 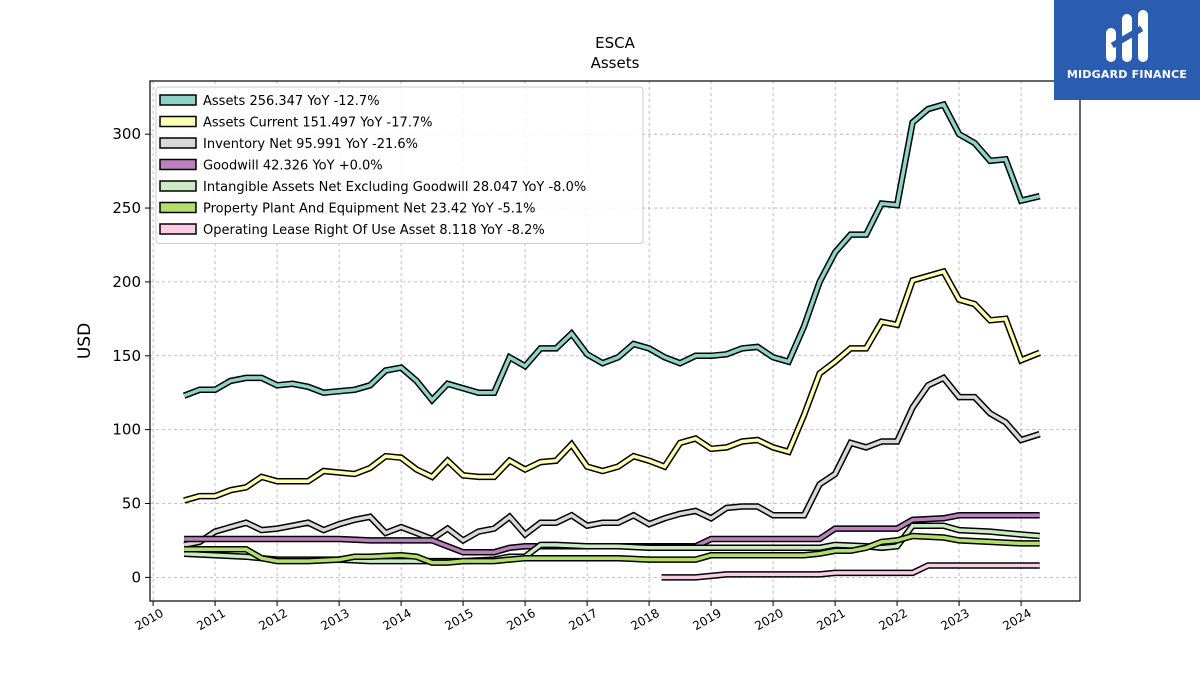 What do you see at coordinates (582, 619) in the screenshot?
I see `x-tick-label: 2017` at bounding box center [582, 619].